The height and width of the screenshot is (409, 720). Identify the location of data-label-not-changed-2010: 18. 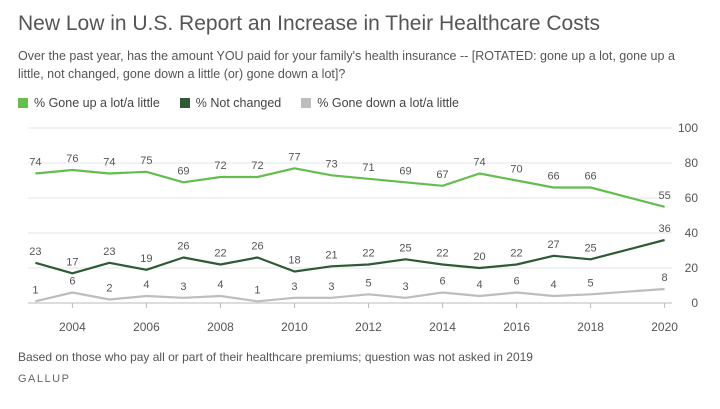
(294, 261).